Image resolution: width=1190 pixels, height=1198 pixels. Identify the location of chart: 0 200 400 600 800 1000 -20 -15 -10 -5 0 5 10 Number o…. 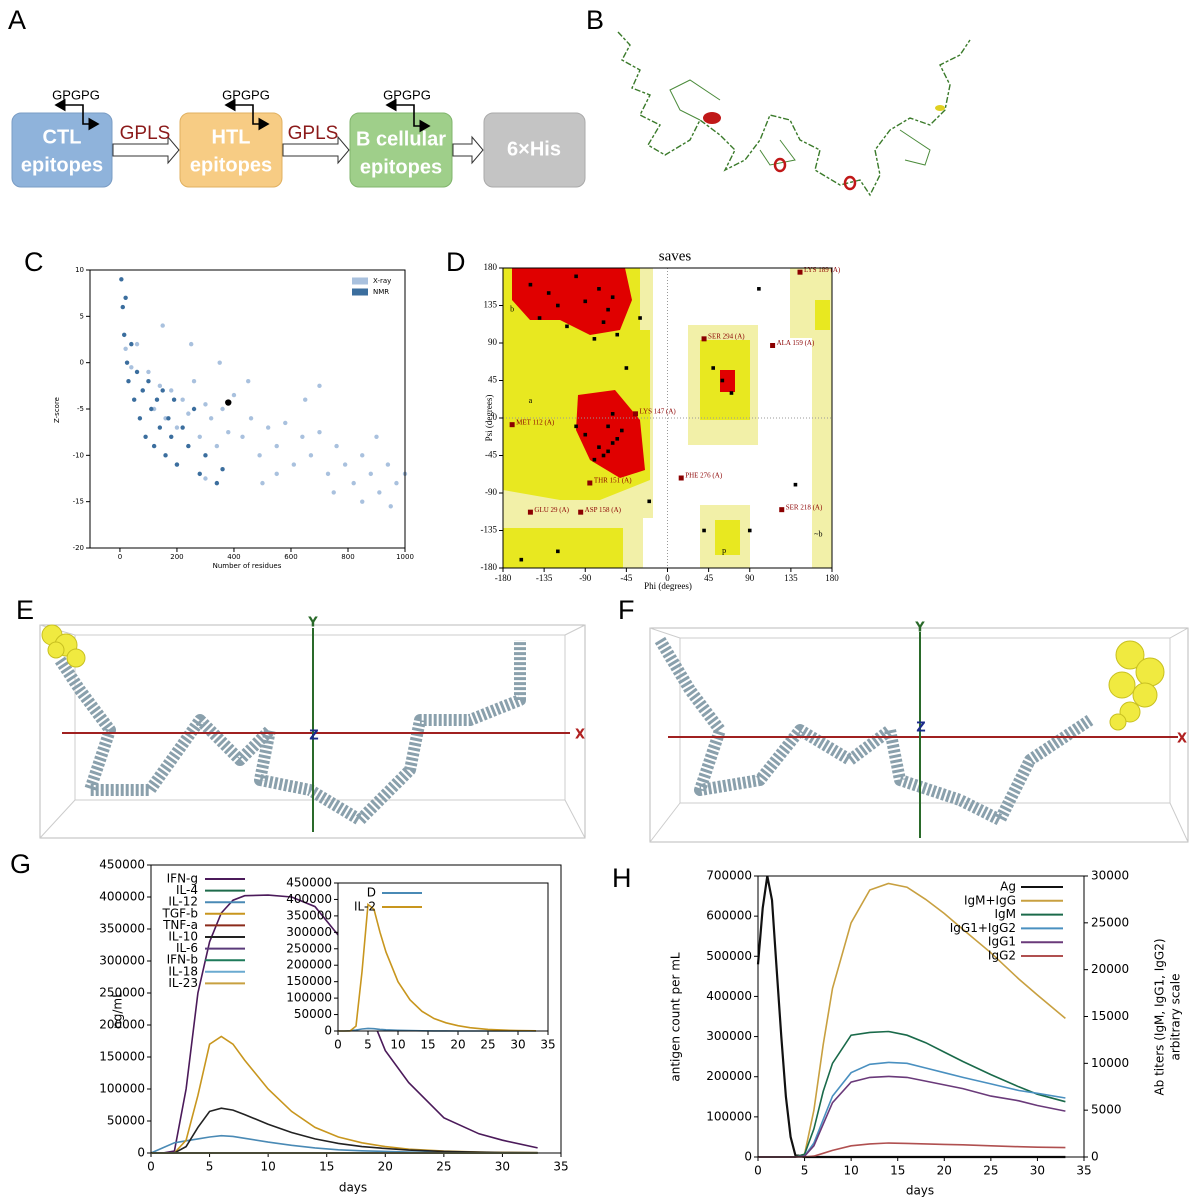
(233, 418).